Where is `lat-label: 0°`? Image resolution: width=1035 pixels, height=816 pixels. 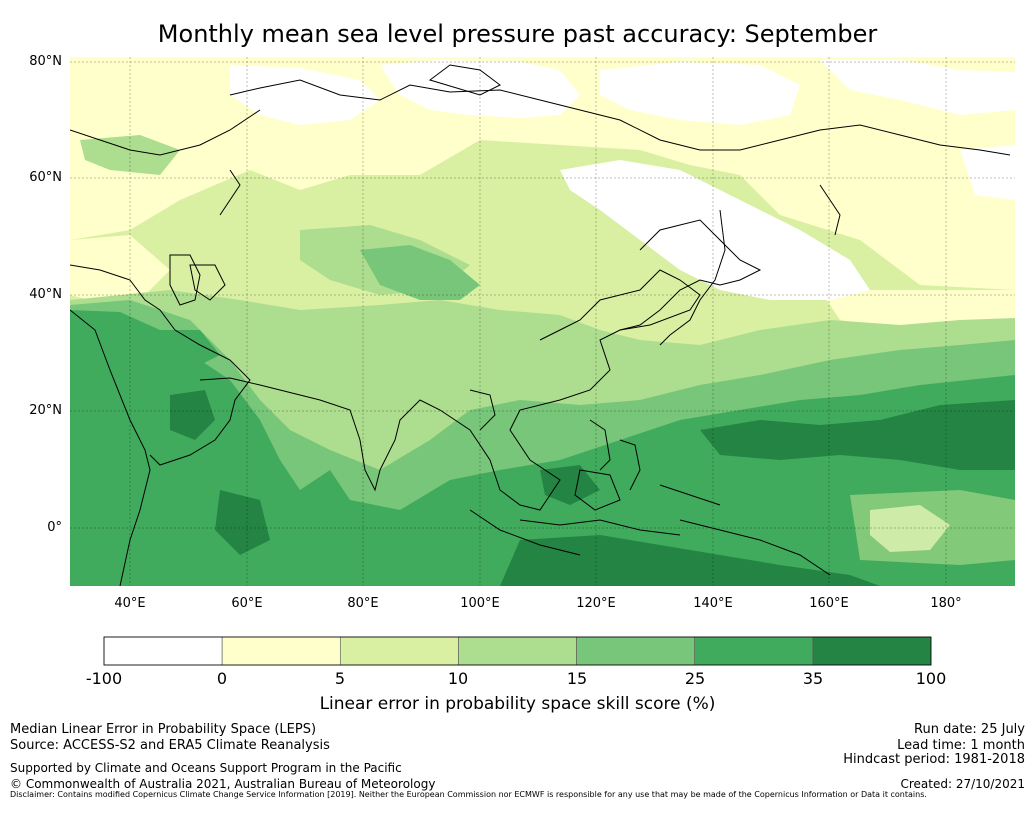 lat-label: 0° is located at coordinates (54, 527).